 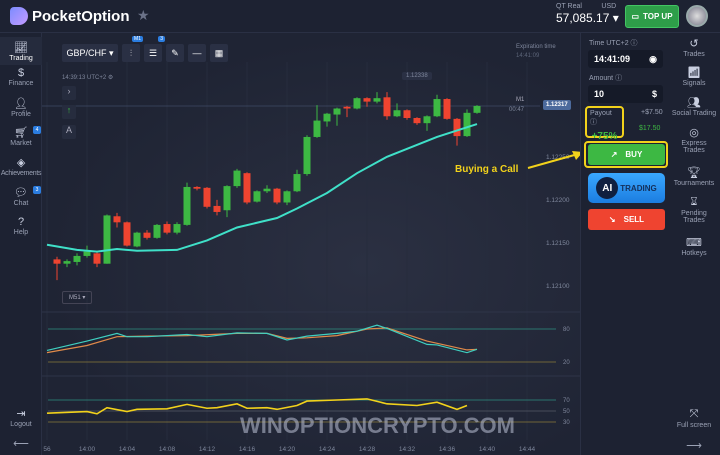 What do you see at coordinates (604, 136) in the screenshot?
I see `payout-percent: +75%` at bounding box center [604, 136].